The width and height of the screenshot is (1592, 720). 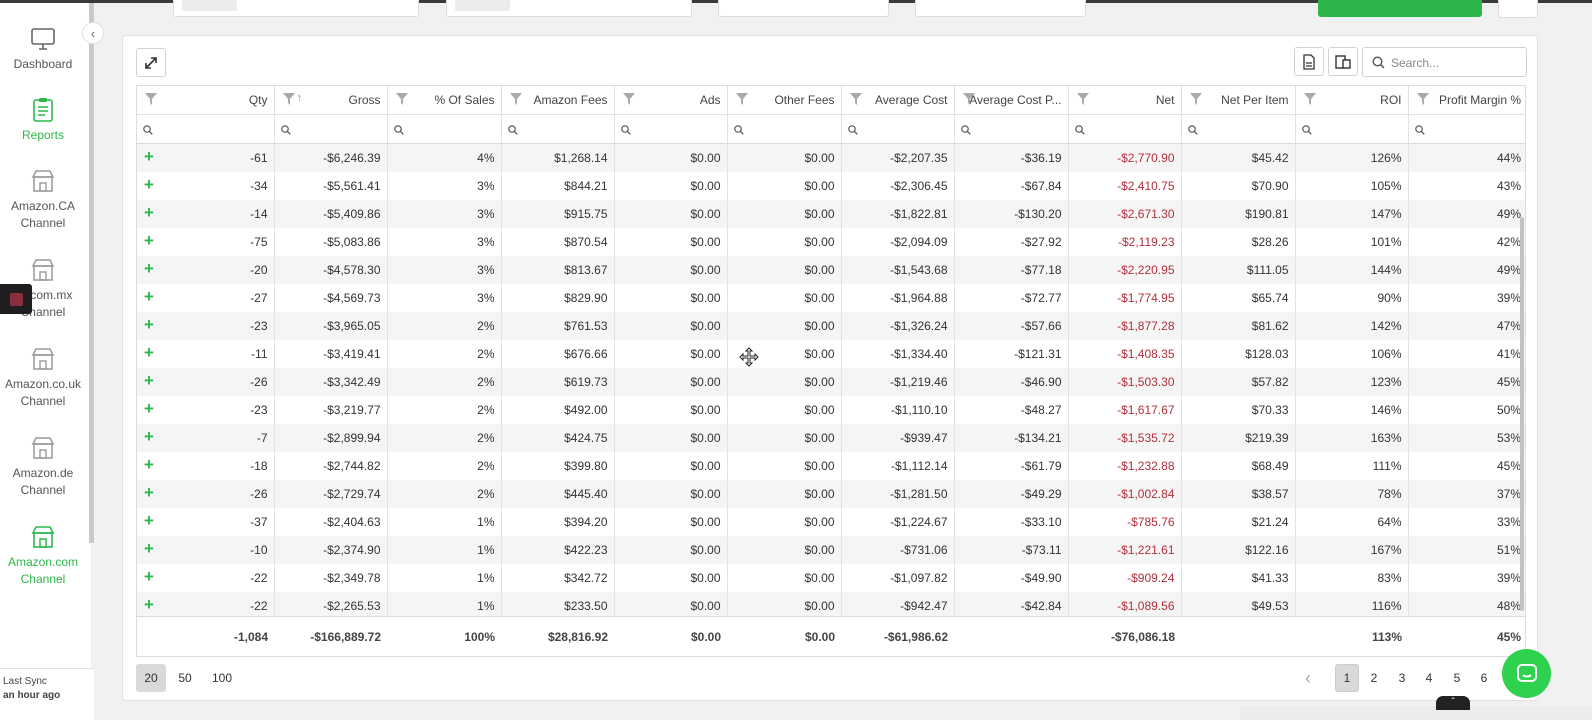 What do you see at coordinates (43, 49) in the screenshot?
I see `sidebar-item-dashboard: Dashboard` at bounding box center [43, 49].